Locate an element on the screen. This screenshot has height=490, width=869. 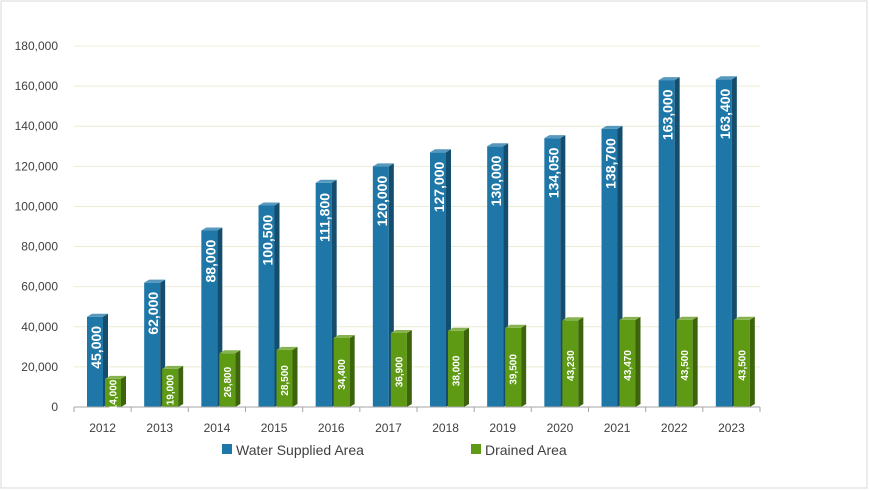
x-tick-label: 2012 is located at coordinates (102, 428).